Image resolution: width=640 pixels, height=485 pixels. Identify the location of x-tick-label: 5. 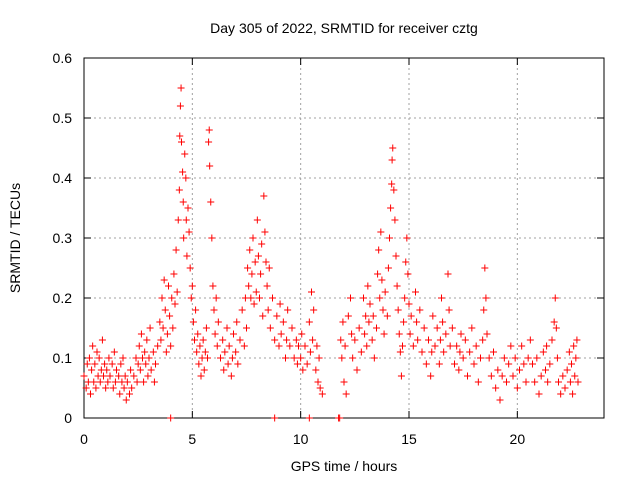
(192, 439).